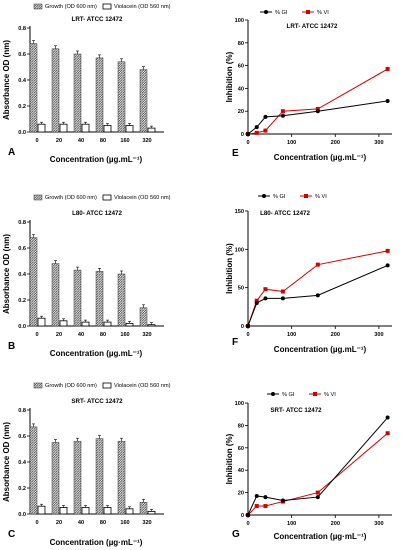  Describe the element at coordinates (291, 335) in the screenshot. I see `x-tick-label: 100` at that location.